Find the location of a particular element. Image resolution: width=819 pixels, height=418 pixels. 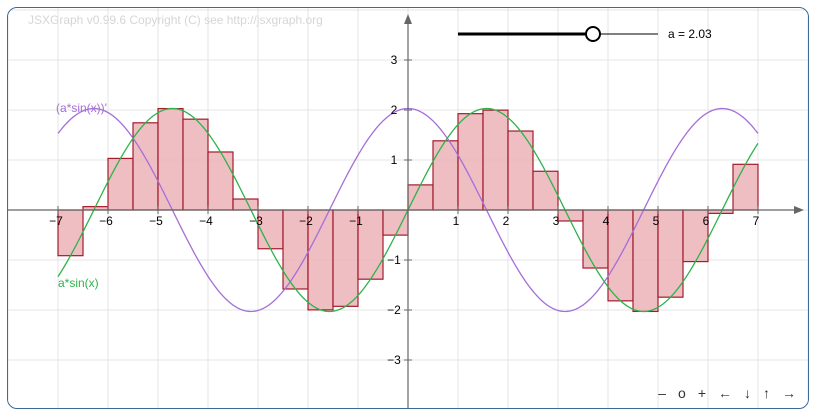

x-tick-label: −7 is located at coordinates (56, 221).